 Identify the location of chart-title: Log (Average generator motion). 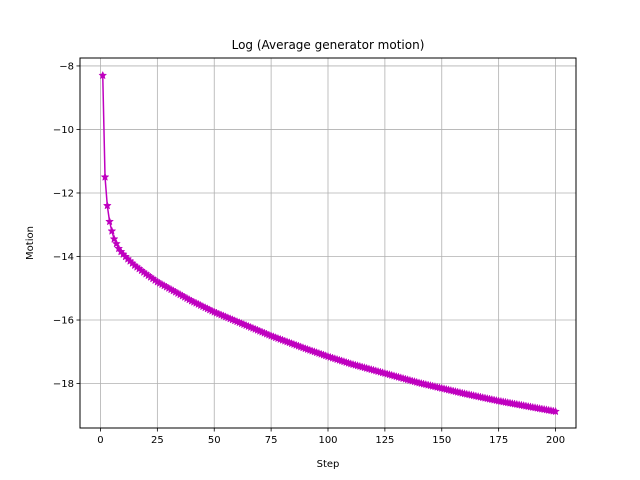
(328, 45).